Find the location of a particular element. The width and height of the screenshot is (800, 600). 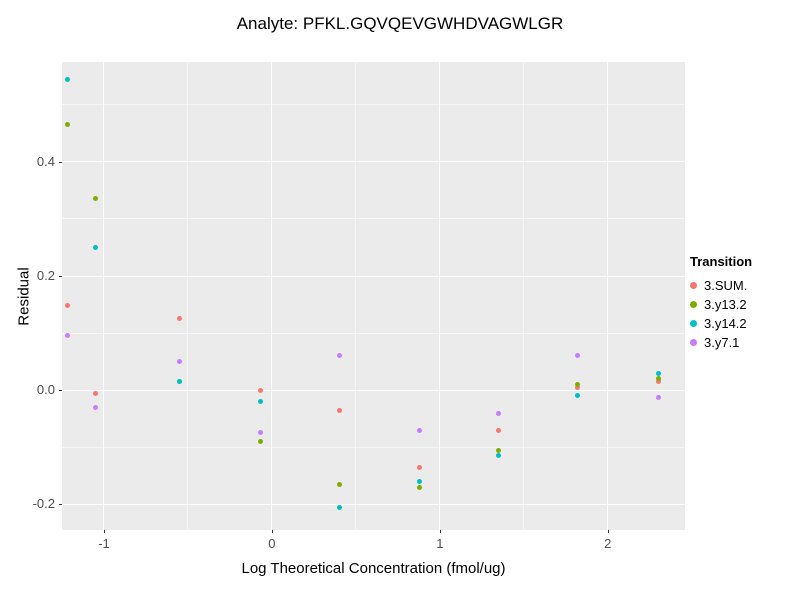

legend-items: 3.SUM. 3.y13.2 3.y14.2 3.y7.1 is located at coordinates (721, 314).